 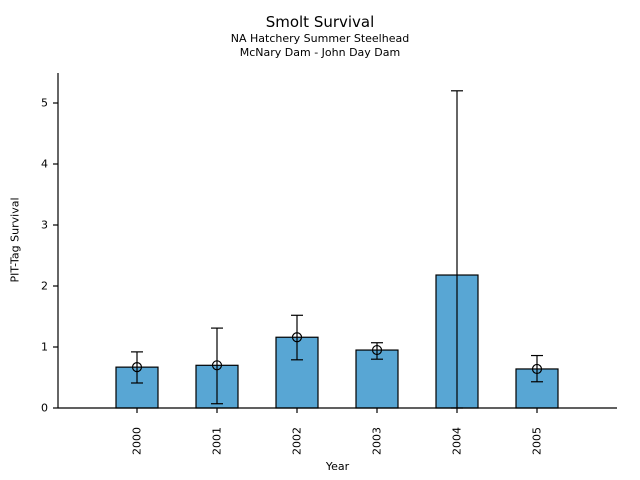 What do you see at coordinates (297, 441) in the screenshot?
I see `x-tick-label: 2002` at bounding box center [297, 441].